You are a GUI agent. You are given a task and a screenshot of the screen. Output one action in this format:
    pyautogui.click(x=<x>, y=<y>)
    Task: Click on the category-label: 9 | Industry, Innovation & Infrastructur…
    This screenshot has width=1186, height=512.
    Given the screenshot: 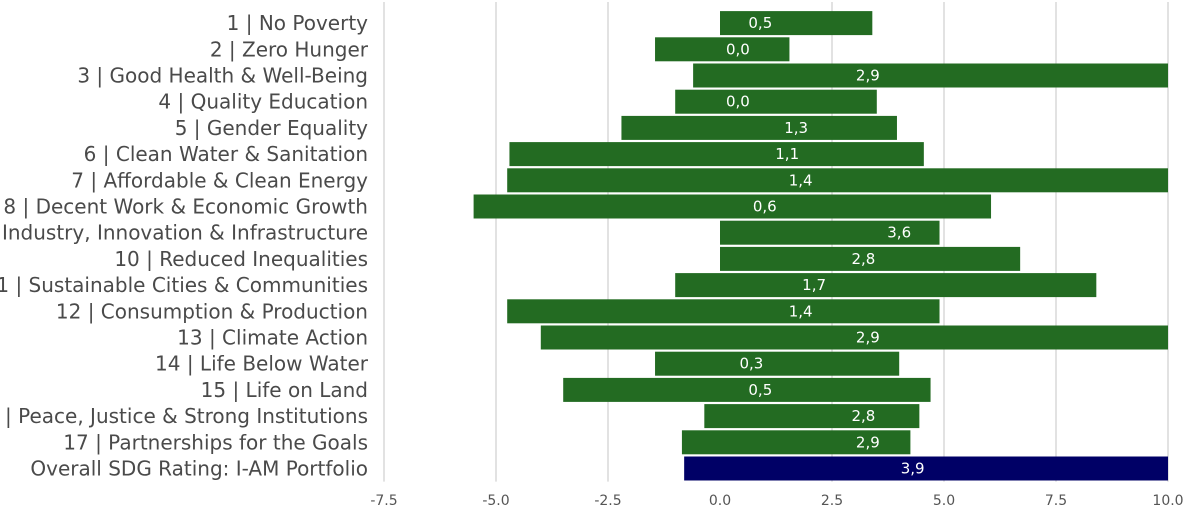 What is the action you would take?
    pyautogui.click(x=184, y=233)
    